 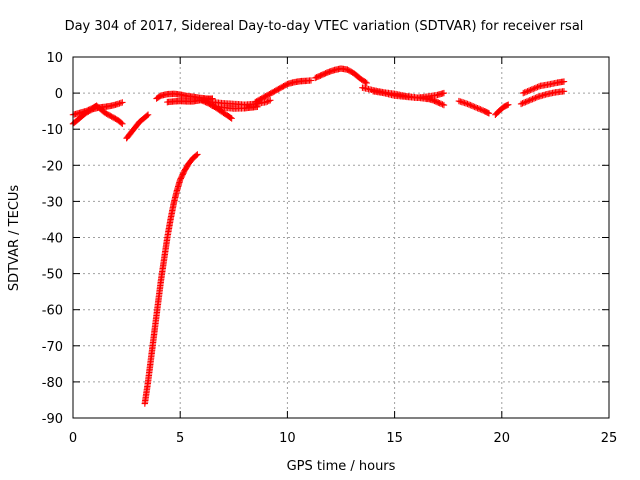 I want to click on y-tick-label: -10, so click(x=52, y=130).